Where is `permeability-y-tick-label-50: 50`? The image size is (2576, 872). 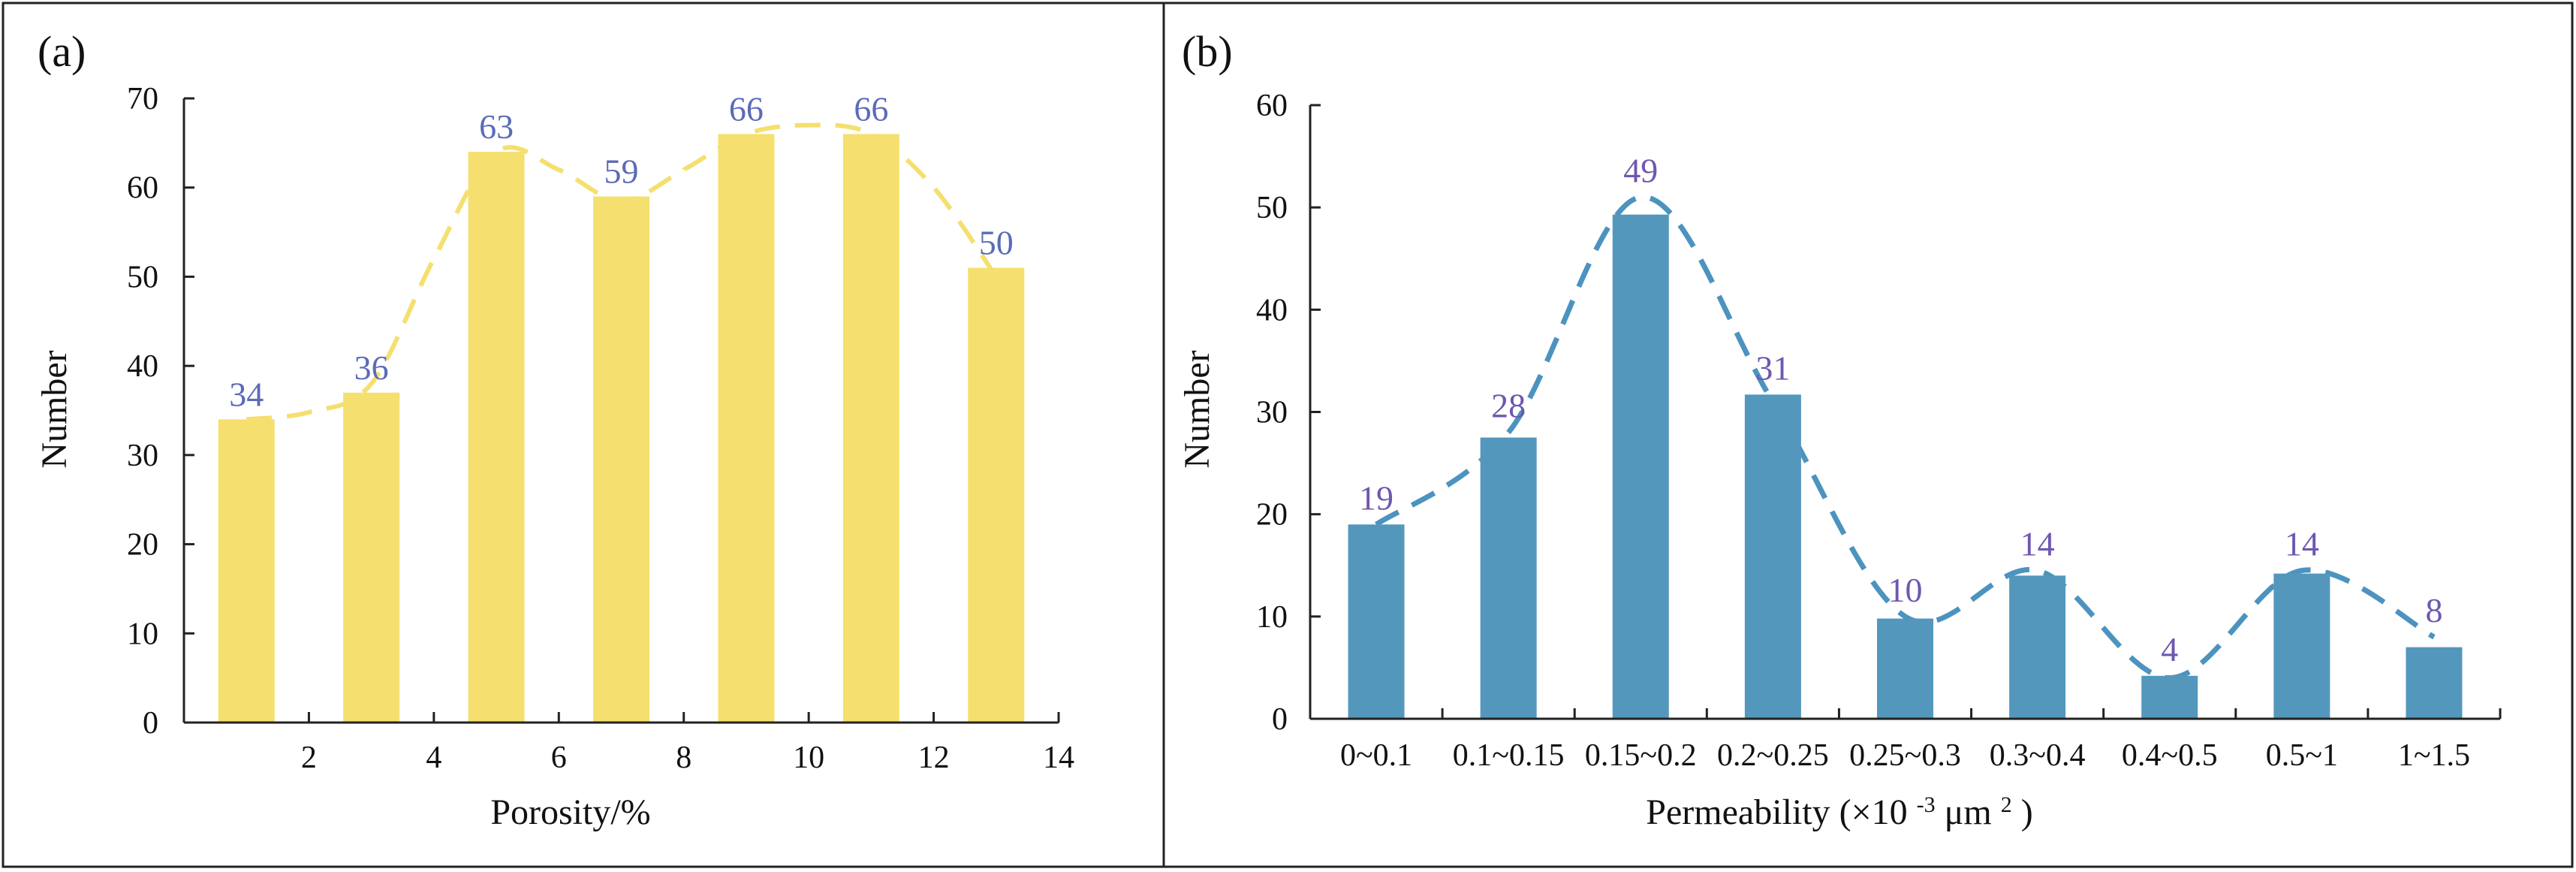 permeability-y-tick-label-50: 50 is located at coordinates (1272, 208).